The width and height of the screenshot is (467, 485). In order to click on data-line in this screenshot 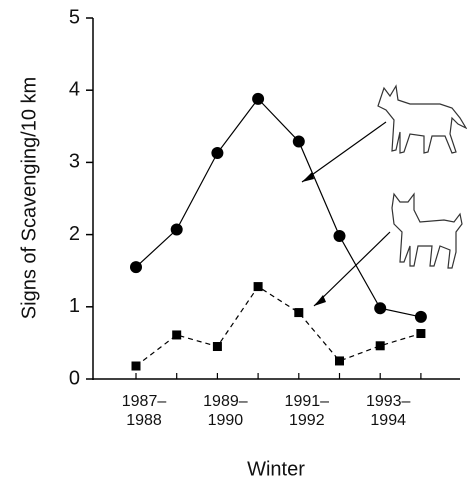, I will do `click(278, 326)`.